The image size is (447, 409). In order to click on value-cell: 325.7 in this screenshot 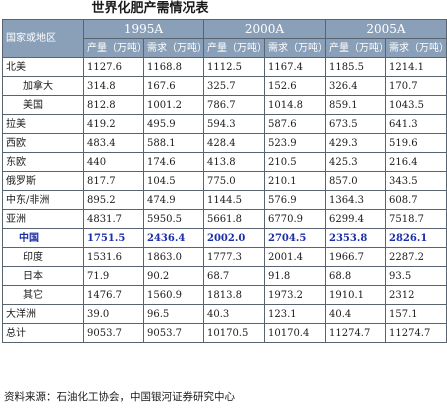, I will do `click(234, 86)`.